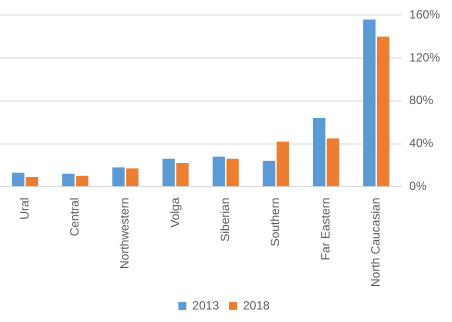  Describe the element at coordinates (256, 305) in the screenshot. I see `legend-label: 2018` at that location.